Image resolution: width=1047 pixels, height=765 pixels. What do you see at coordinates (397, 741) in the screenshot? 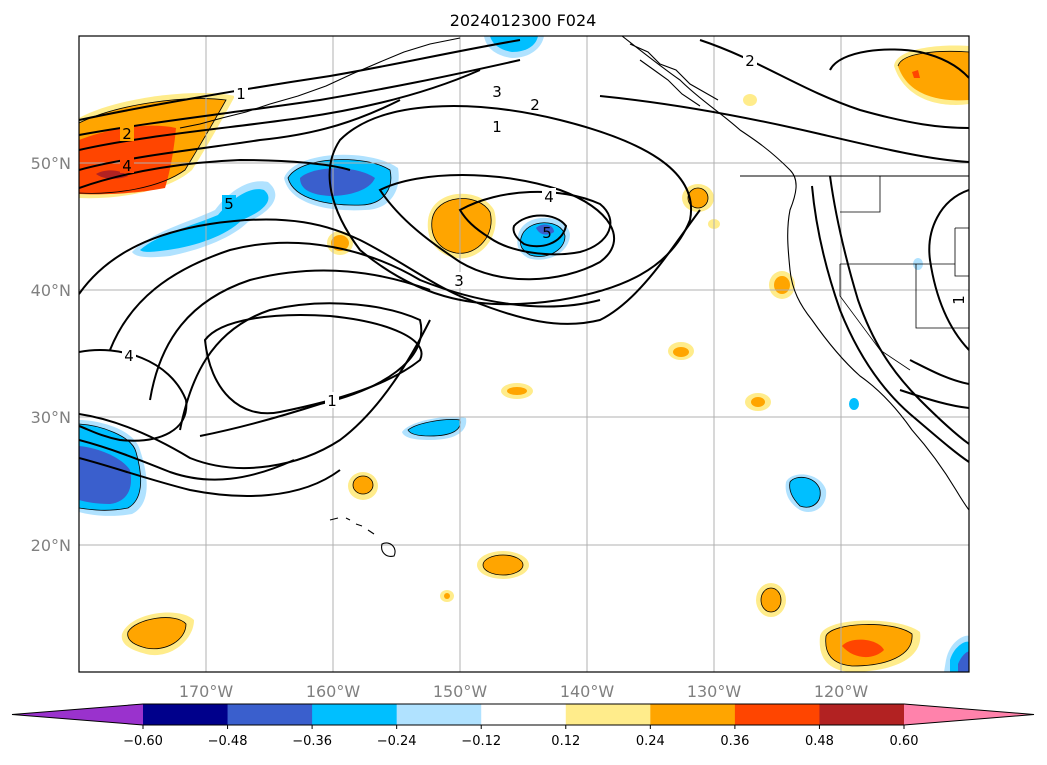
I see `colorbar-tick-label: −0.24` at bounding box center [397, 741].